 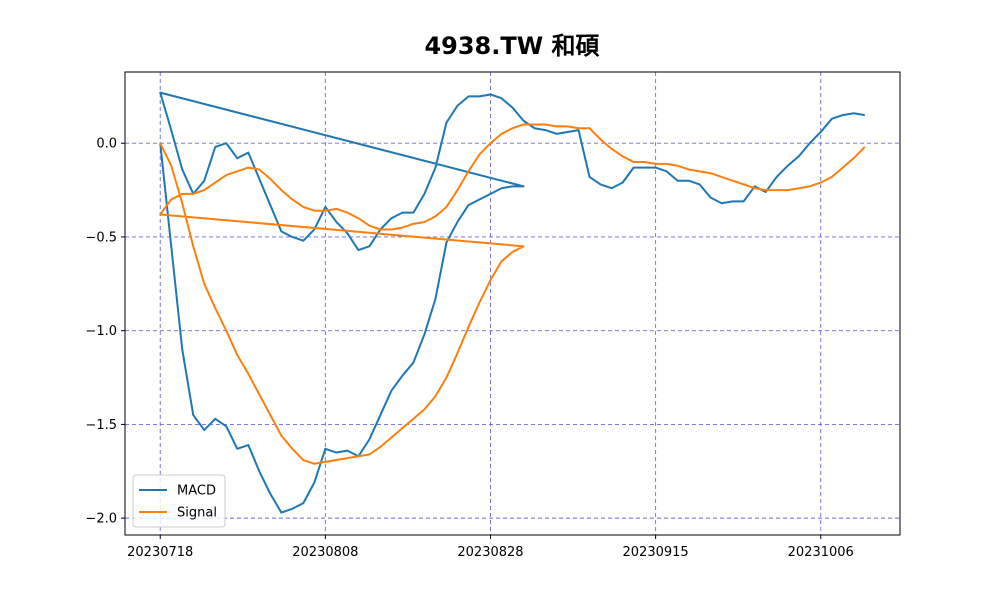 What do you see at coordinates (179, 501) in the screenshot?
I see `legend-box` at bounding box center [179, 501].